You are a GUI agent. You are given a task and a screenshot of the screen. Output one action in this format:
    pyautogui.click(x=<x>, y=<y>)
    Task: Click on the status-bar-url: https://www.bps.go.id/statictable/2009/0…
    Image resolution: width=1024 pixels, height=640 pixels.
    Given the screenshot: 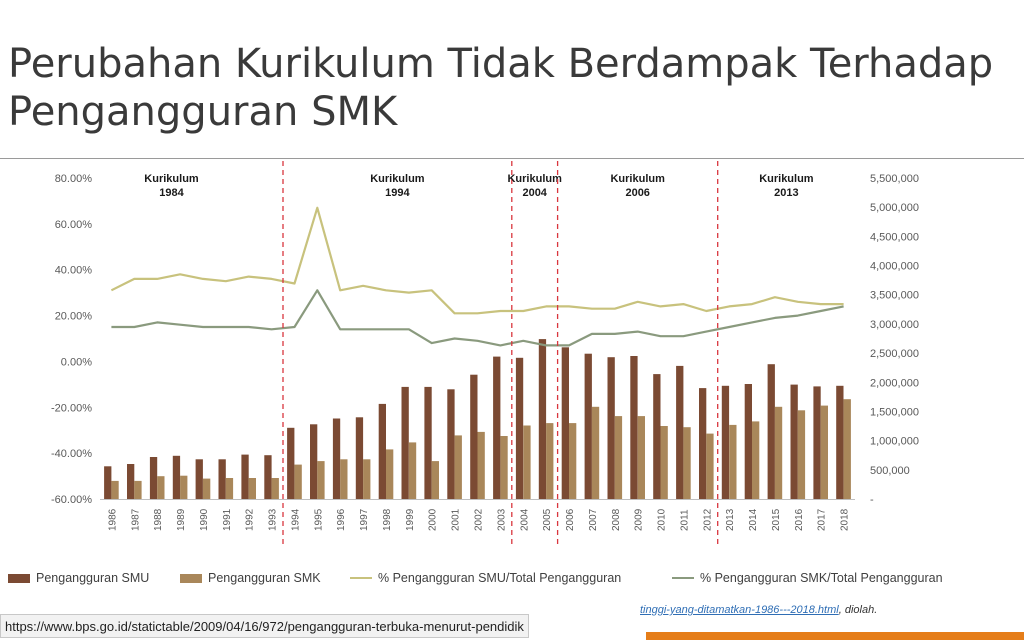 What is the action you would take?
    pyautogui.click(x=264, y=626)
    